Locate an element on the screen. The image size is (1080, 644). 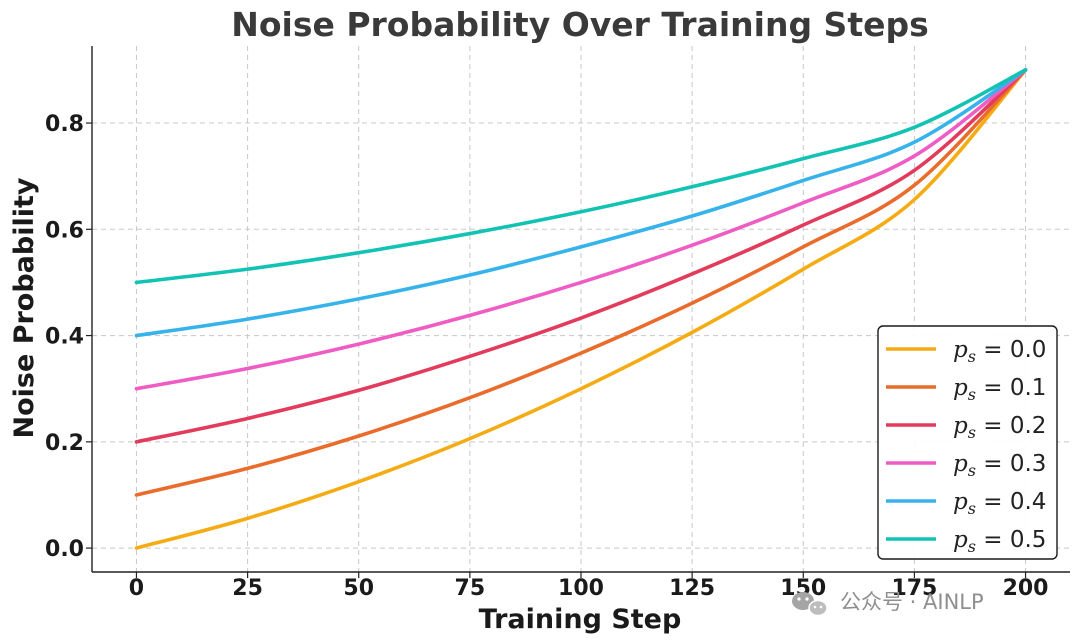
y-axis-label: Noise Probability is located at coordinates (24, 307).